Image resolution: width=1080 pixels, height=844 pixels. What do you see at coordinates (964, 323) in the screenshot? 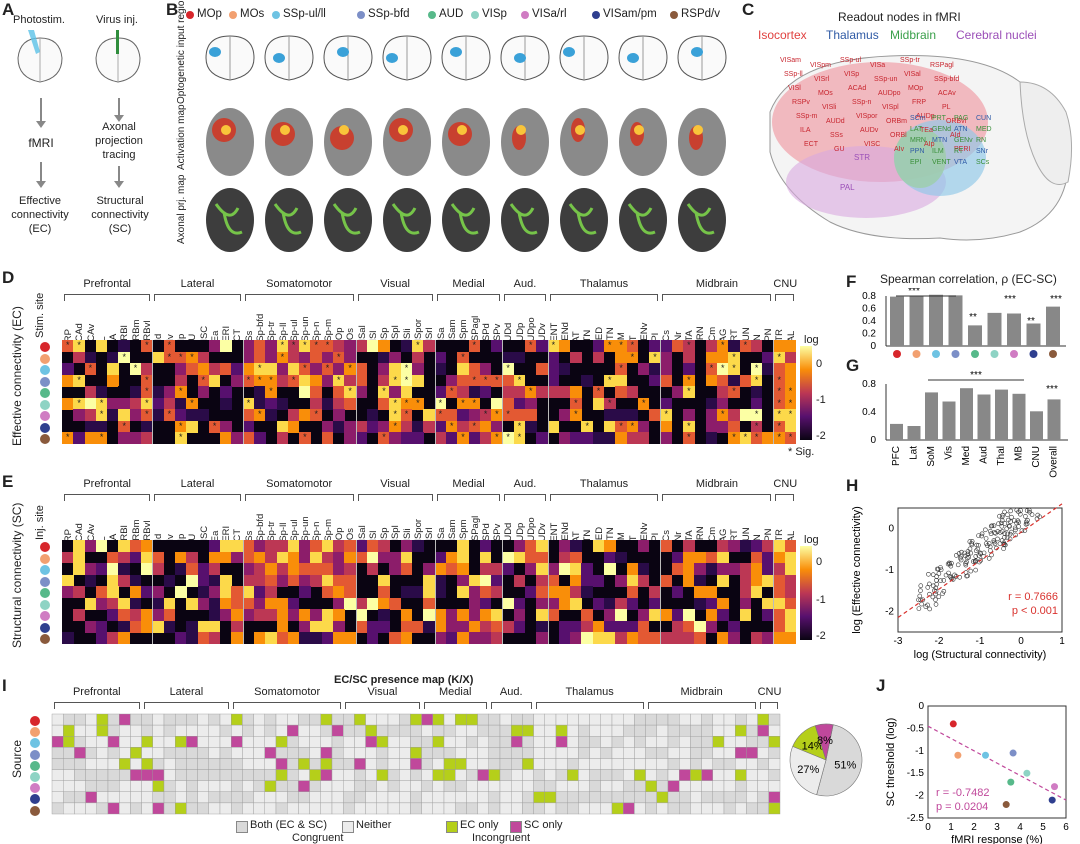
I see `panel-f-chart: 0.80.60.40.20*************` at bounding box center [964, 323].